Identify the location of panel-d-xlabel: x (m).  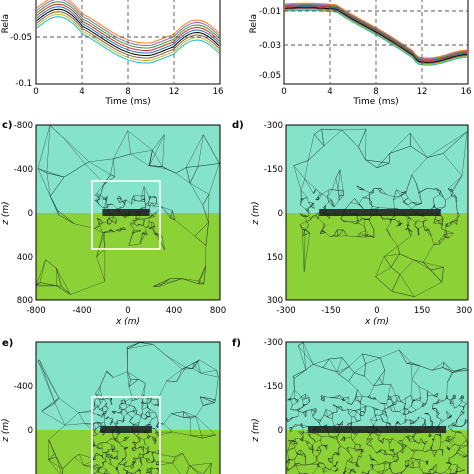
(376, 322).